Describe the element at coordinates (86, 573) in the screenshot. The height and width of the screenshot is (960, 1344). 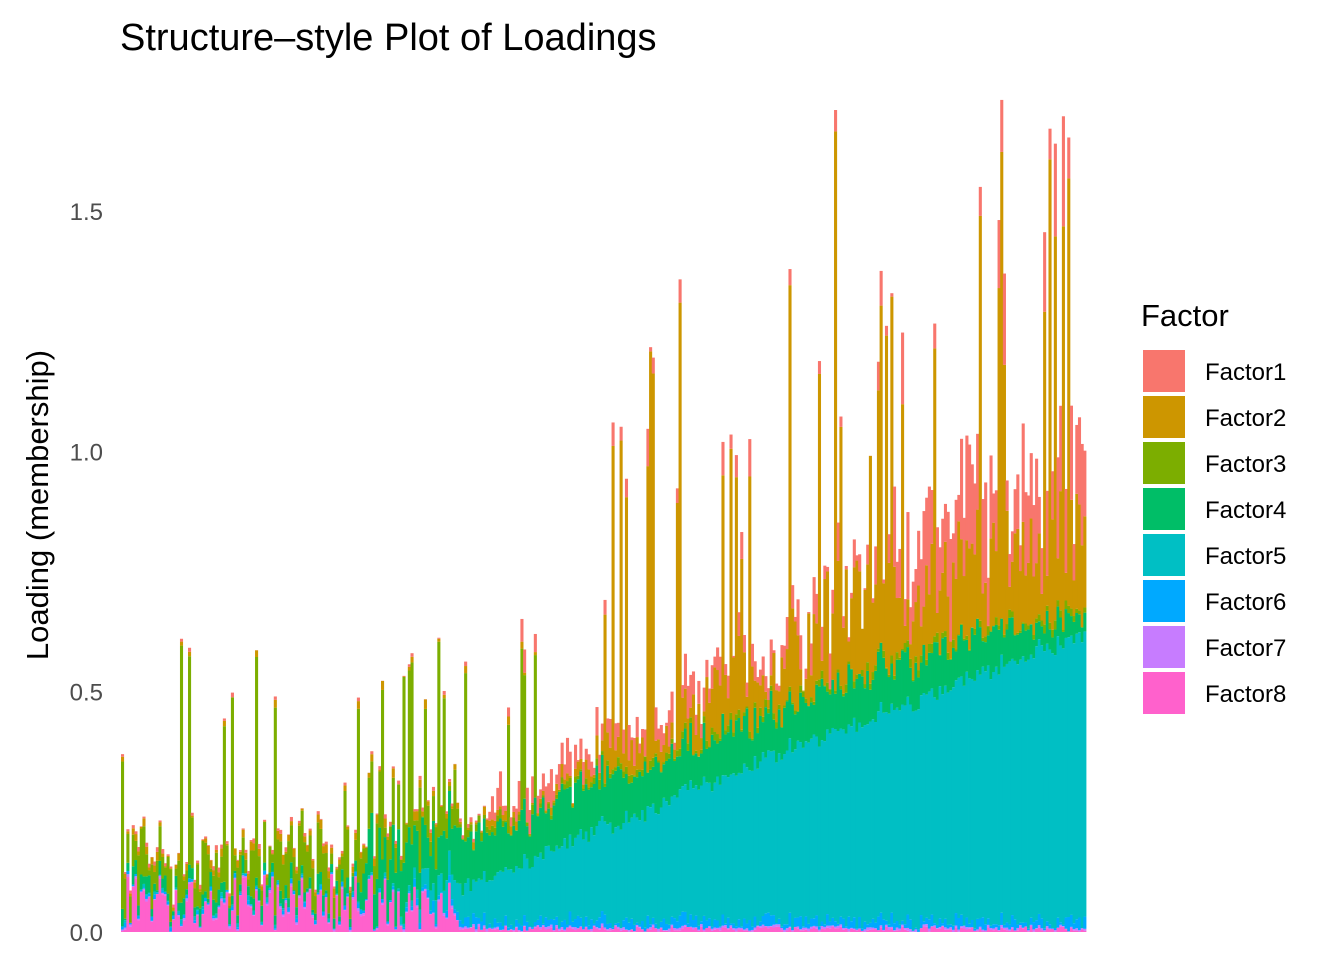
I see `y-axis-ticks: 0.00.51.01.5` at that location.